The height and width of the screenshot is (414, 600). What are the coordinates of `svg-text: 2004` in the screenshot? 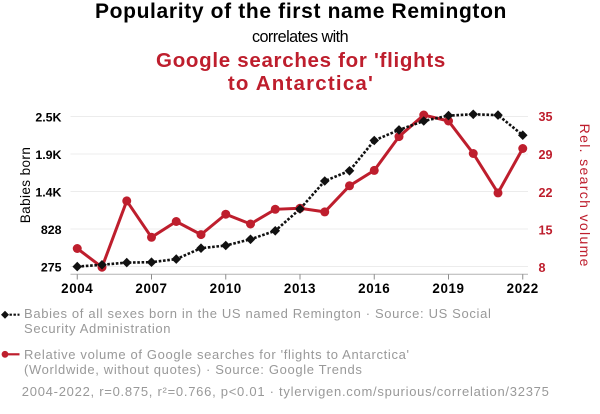 It's located at (77, 288).